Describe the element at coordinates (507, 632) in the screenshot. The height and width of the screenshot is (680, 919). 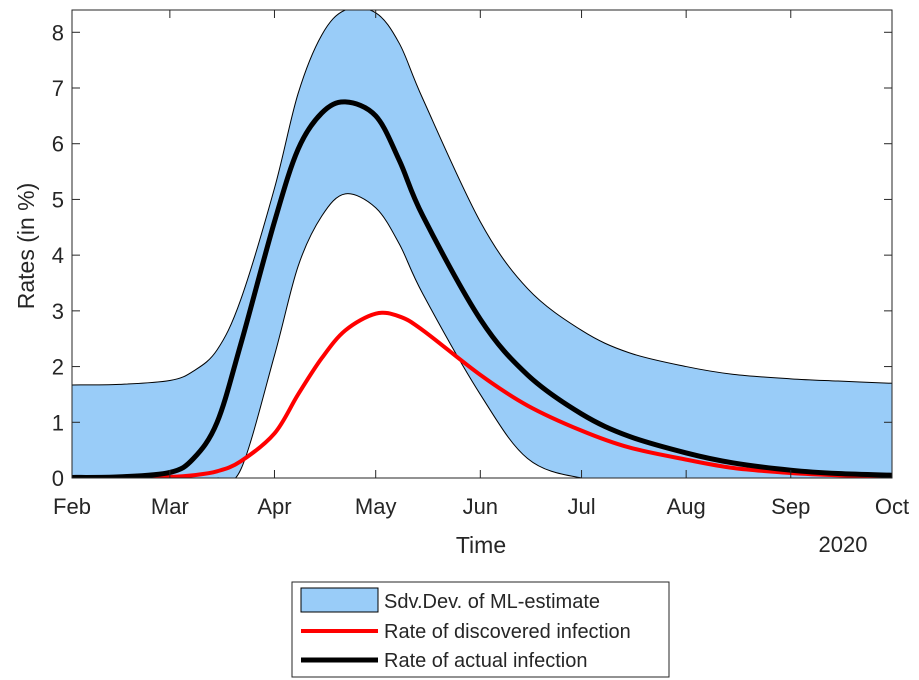
I see `legend-label-discovered: Rate of discovered infection` at that location.